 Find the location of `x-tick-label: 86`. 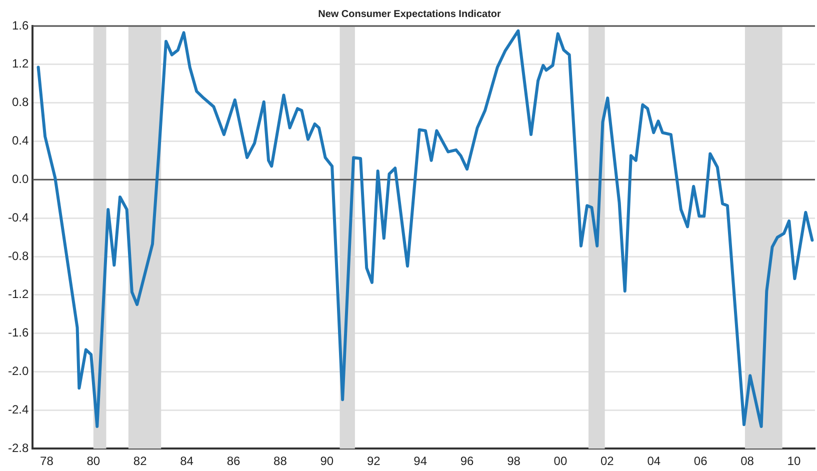

x-tick-label: 86 is located at coordinates (233, 461).